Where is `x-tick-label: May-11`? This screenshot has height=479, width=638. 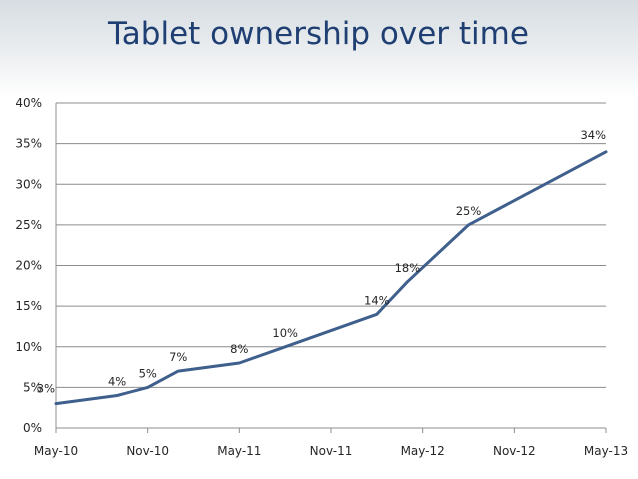 x-tick-label: May-11 is located at coordinates (239, 451).